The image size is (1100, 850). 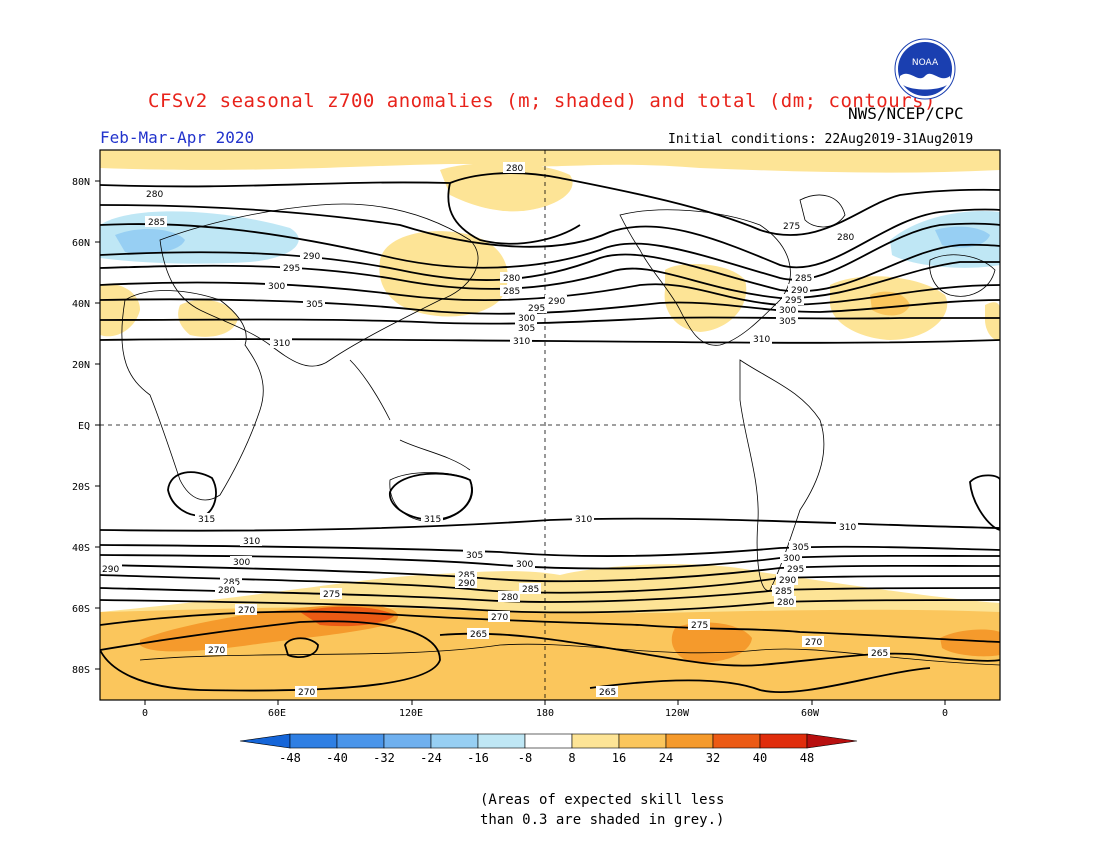 What do you see at coordinates (431, 758) in the screenshot?
I see `colorbar-tick-label: -24` at bounding box center [431, 758].